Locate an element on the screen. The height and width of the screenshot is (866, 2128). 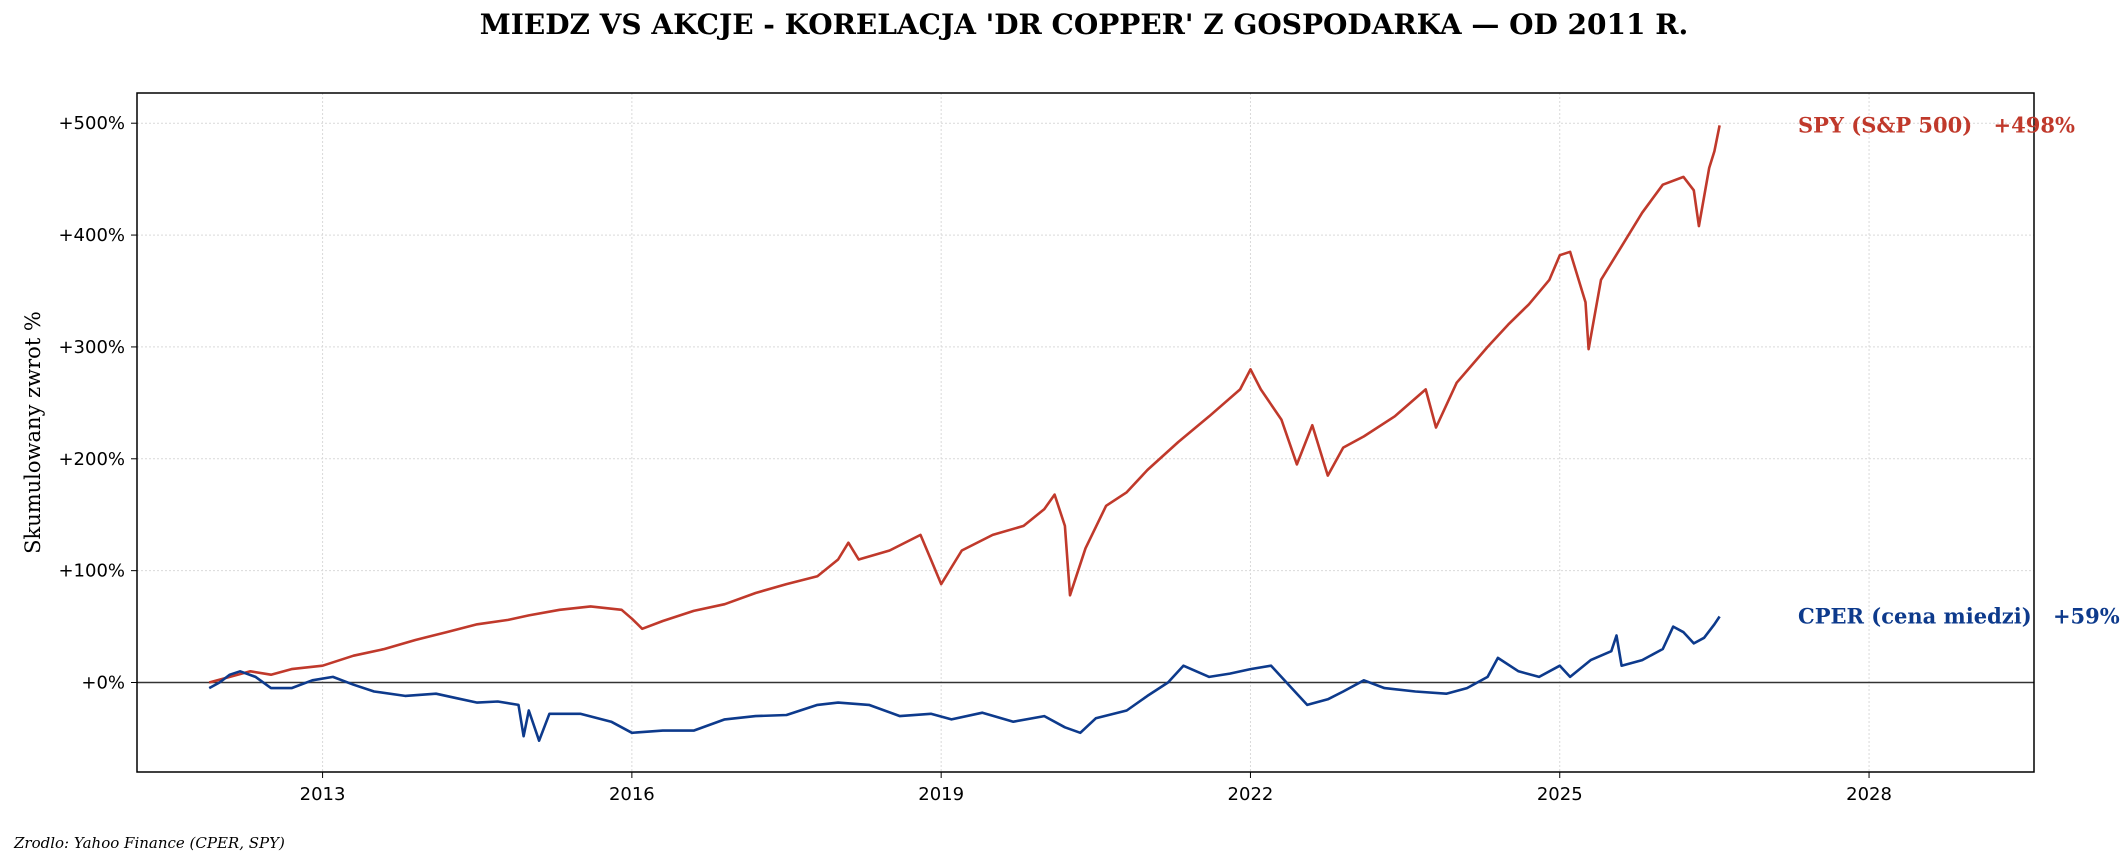
spy-end-label: SPY (S&P 500) +498% is located at coordinates (1936, 124).